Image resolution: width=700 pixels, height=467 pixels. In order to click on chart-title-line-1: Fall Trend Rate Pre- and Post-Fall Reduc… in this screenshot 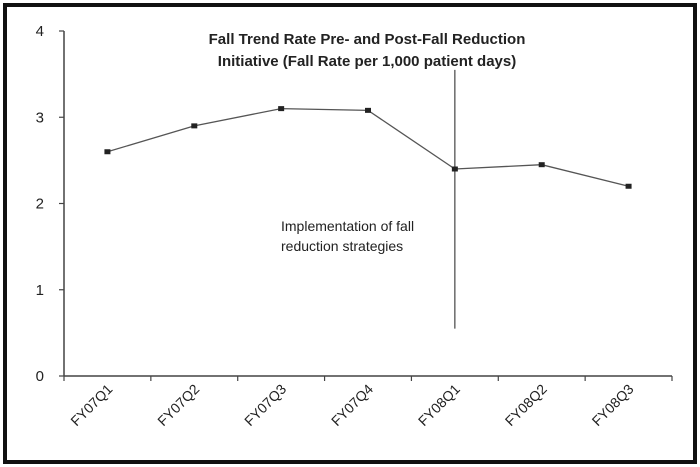, I will do `click(367, 39)`.